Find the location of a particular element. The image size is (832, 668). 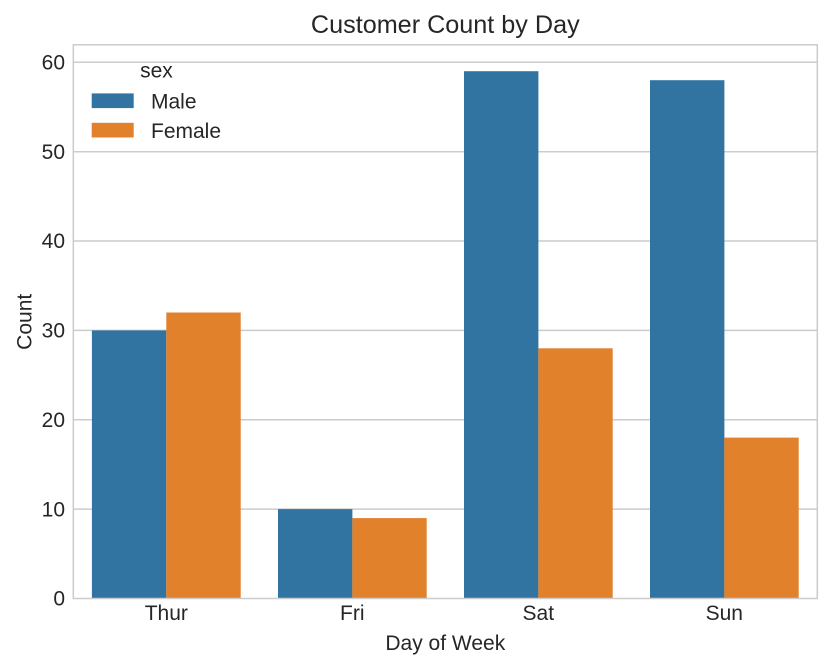

svg-text: Count is located at coordinates (24, 322).